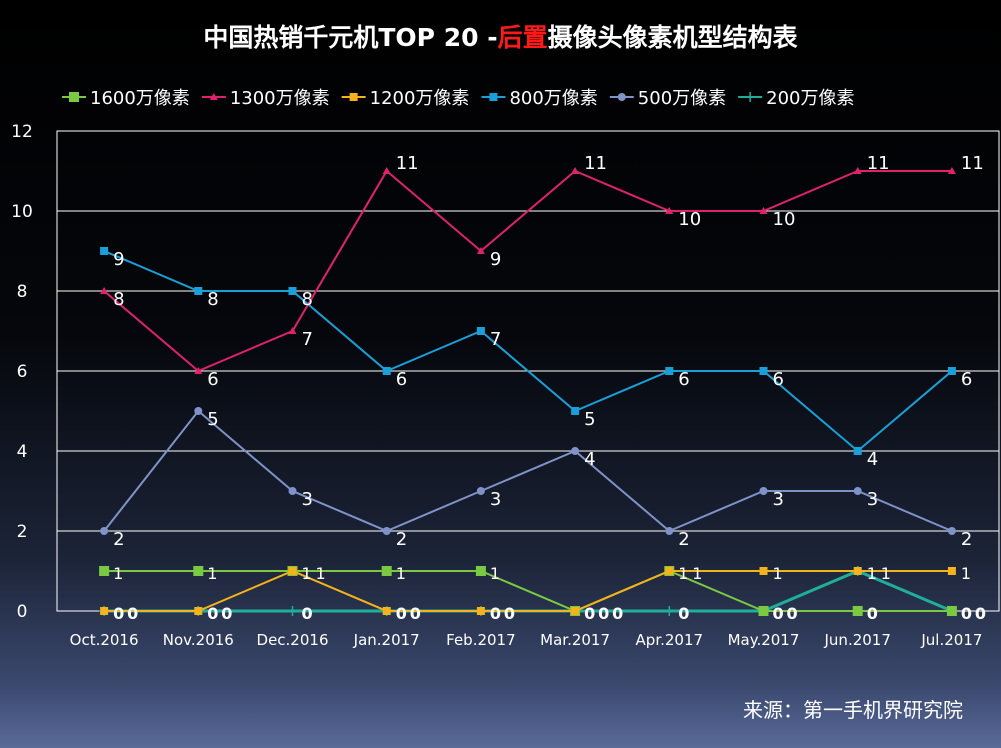  I want to click on x-tick-label: Jul.2017, so click(951, 640).